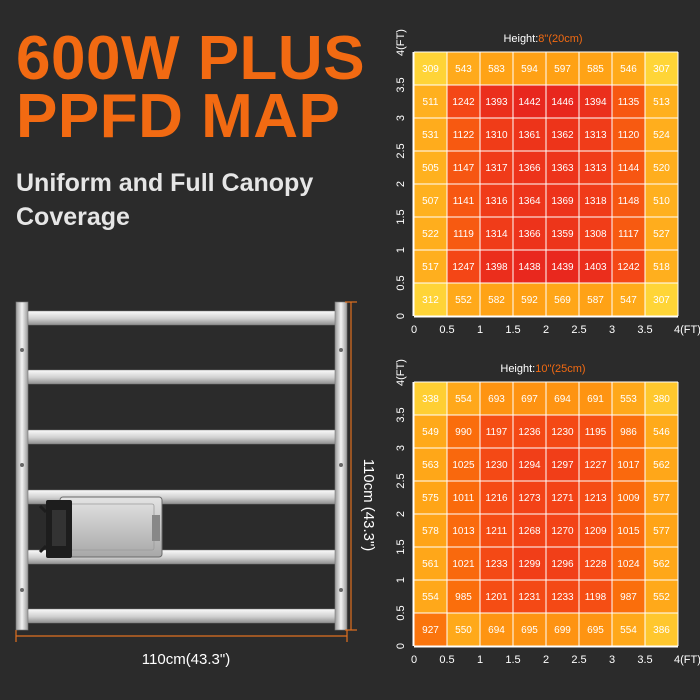 The height and width of the screenshot is (700, 700). I want to click on cell-value-label: 1025, so click(463, 465).